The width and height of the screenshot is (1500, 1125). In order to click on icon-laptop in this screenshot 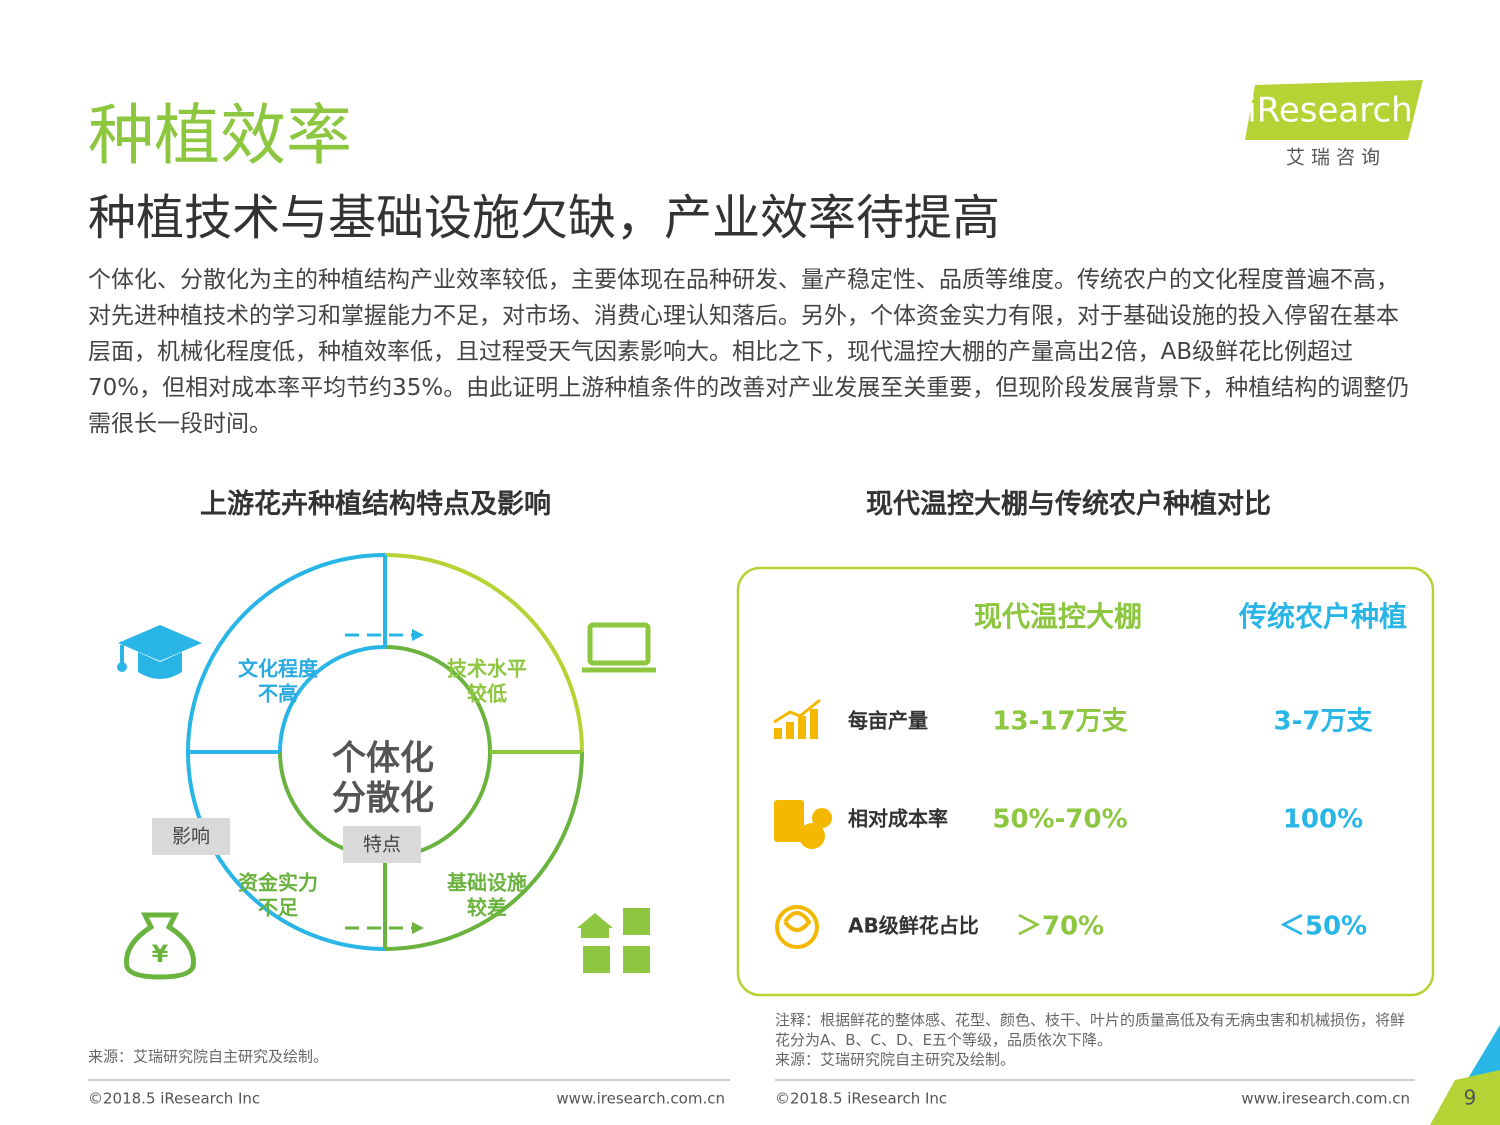, I will do `click(619, 647)`.